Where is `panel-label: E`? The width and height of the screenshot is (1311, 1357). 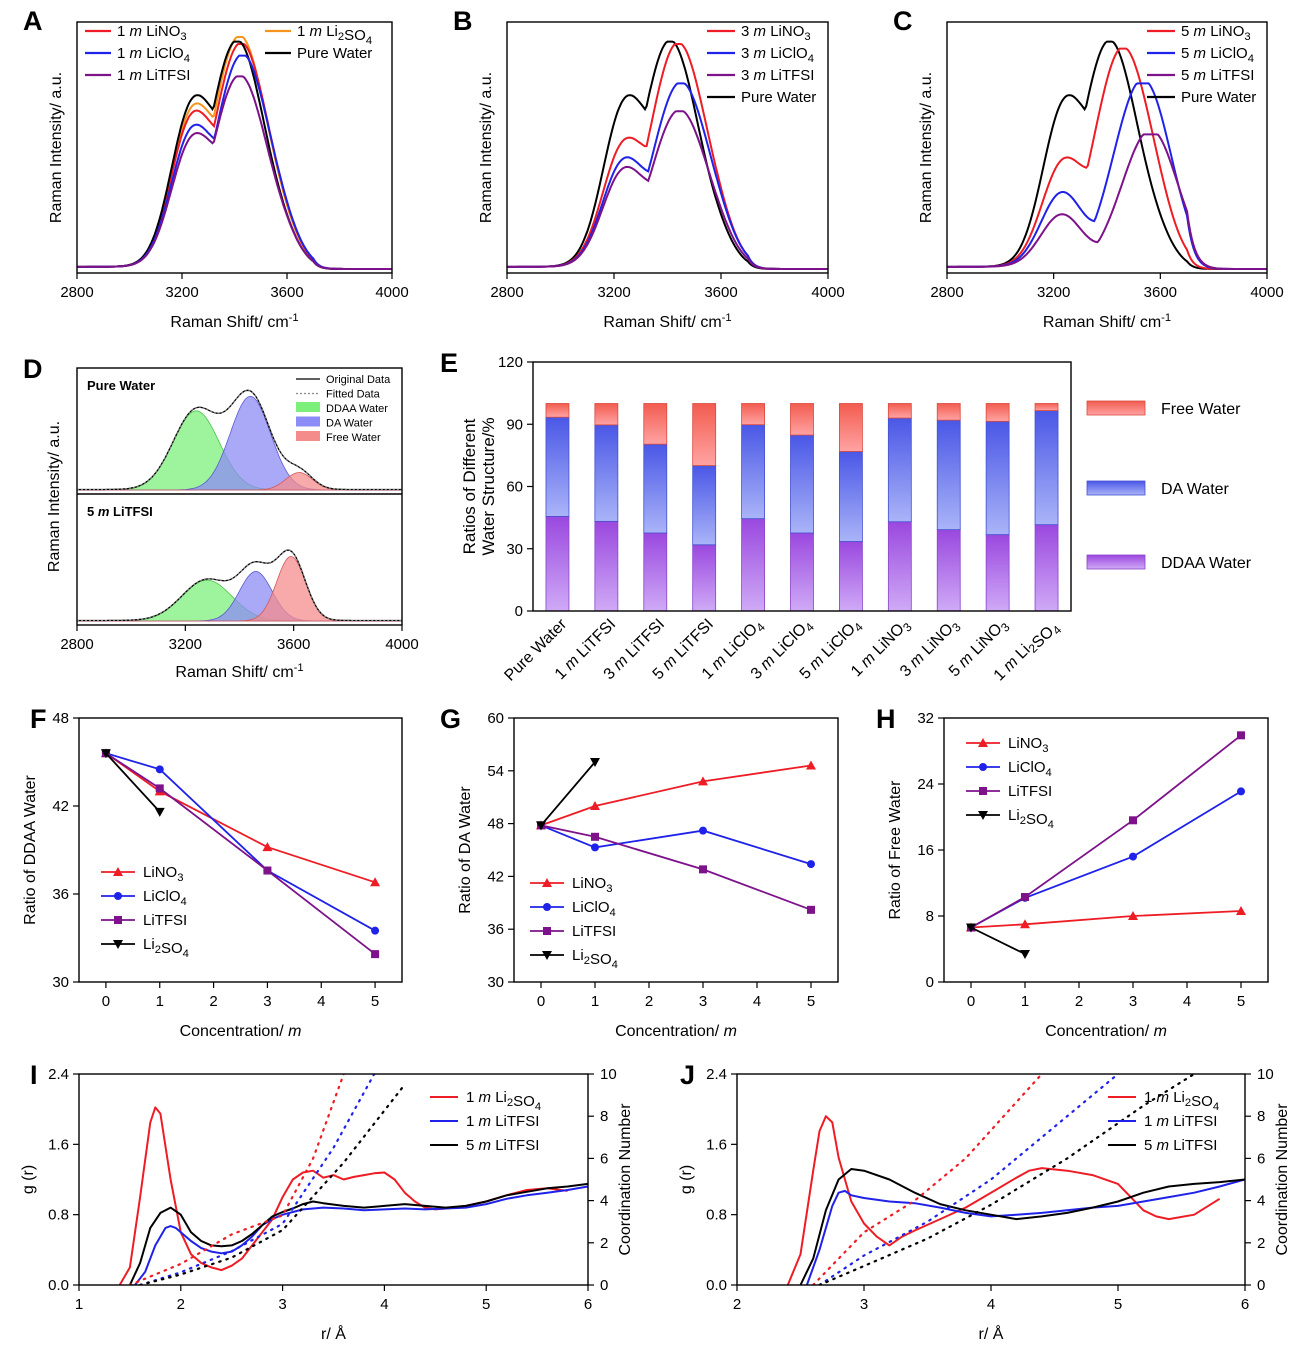
panel-label: E is located at coordinates (449, 363).